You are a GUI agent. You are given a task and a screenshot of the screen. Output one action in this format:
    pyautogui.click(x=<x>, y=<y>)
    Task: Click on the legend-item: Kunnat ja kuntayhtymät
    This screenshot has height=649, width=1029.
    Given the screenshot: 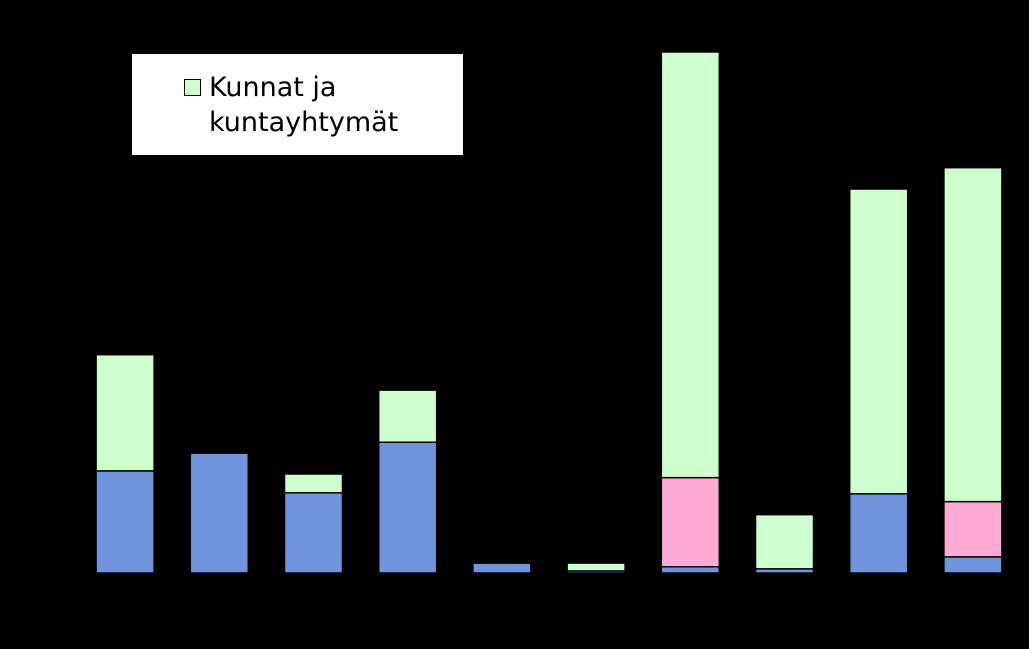 What is the action you would take?
    pyautogui.click(x=311, y=105)
    